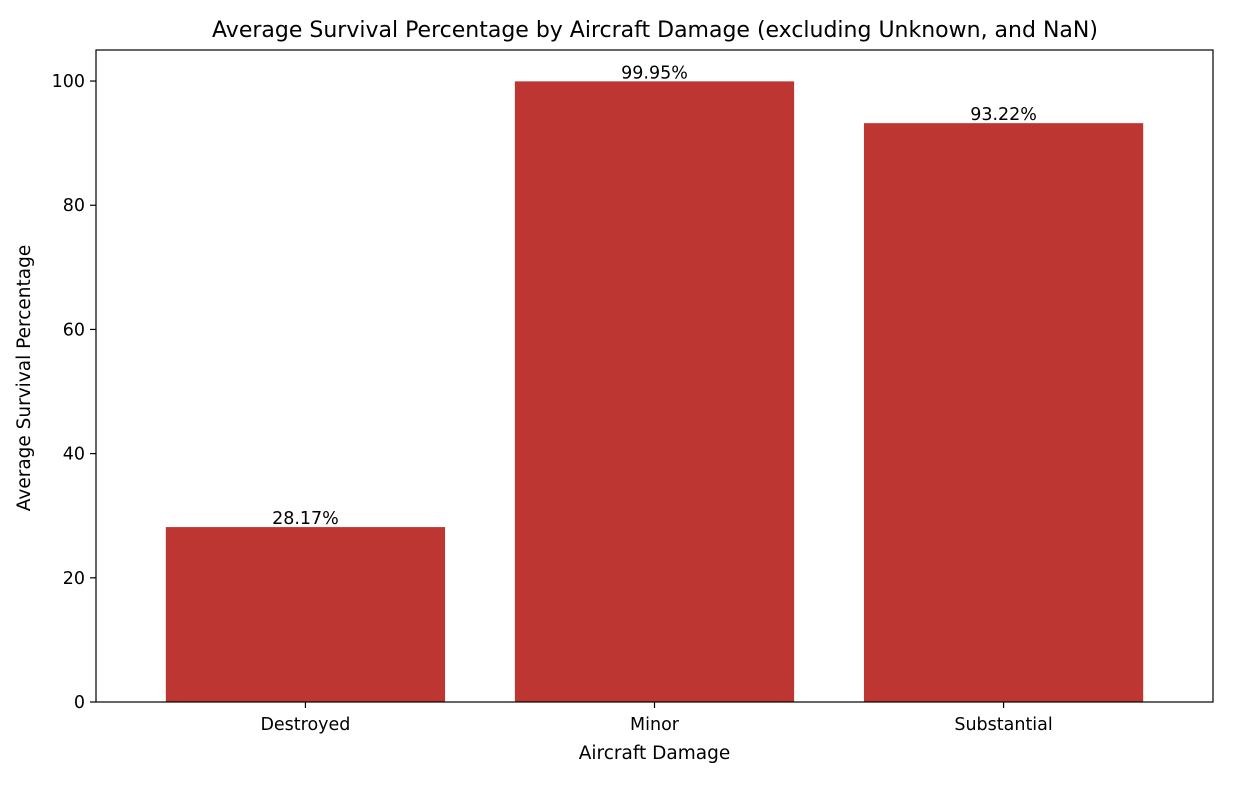 This screenshot has height=790, width=1238. What do you see at coordinates (655, 725) in the screenshot?
I see `x-tick-label: Minor` at bounding box center [655, 725].